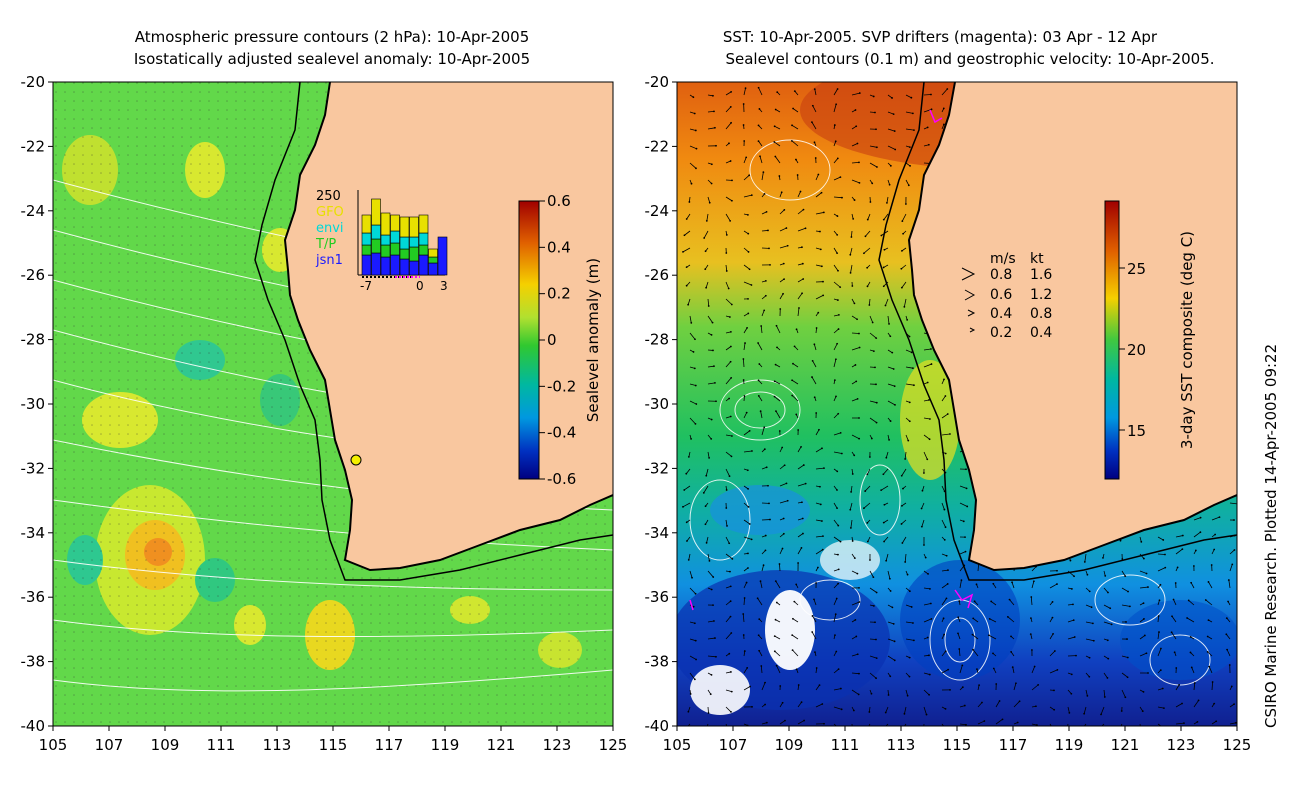  I want to click on right-x-tick-label: 107, so click(733, 745).